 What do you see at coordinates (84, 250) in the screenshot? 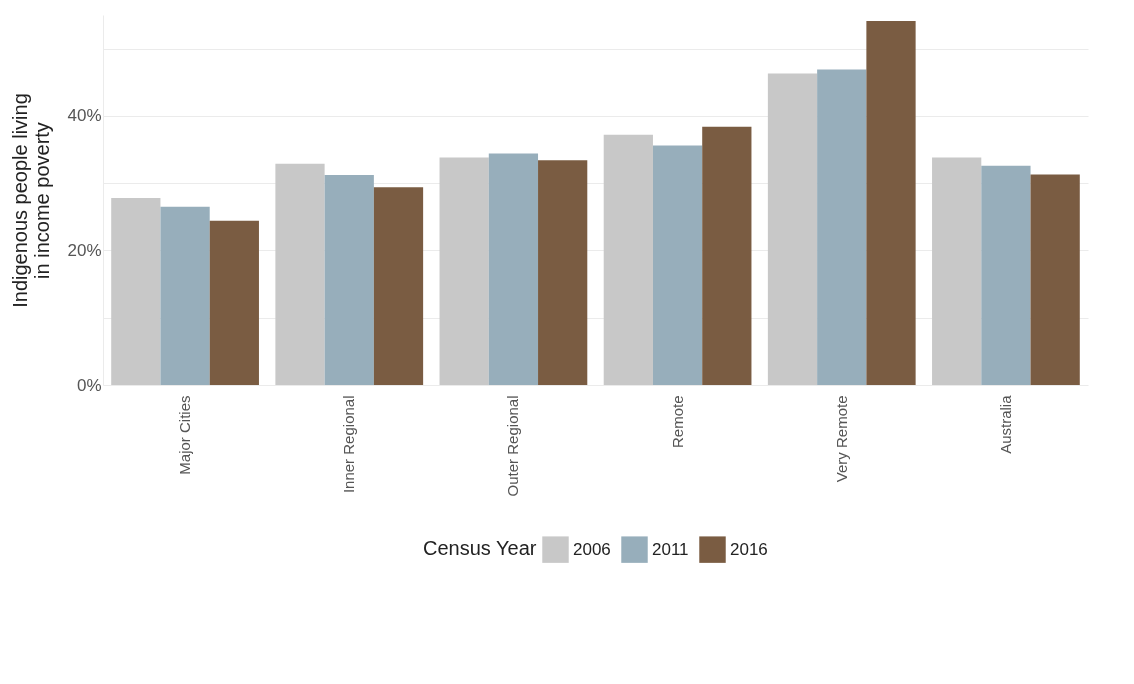
I see `y-tick-label: 20%` at bounding box center [84, 250].